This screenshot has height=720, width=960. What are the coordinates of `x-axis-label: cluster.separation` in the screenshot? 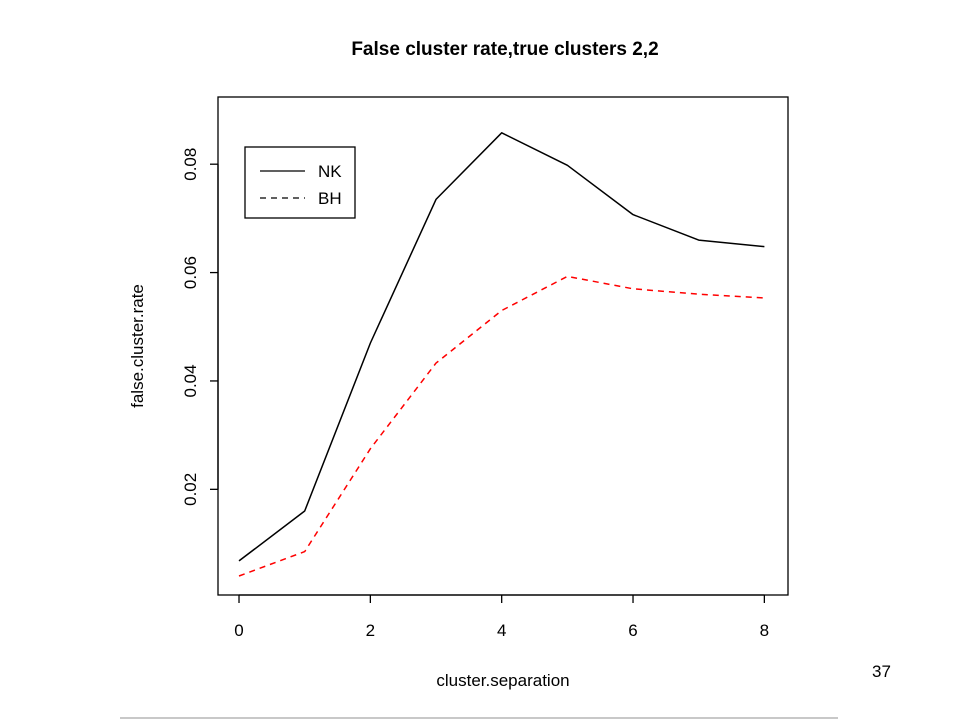 It's located at (502, 680).